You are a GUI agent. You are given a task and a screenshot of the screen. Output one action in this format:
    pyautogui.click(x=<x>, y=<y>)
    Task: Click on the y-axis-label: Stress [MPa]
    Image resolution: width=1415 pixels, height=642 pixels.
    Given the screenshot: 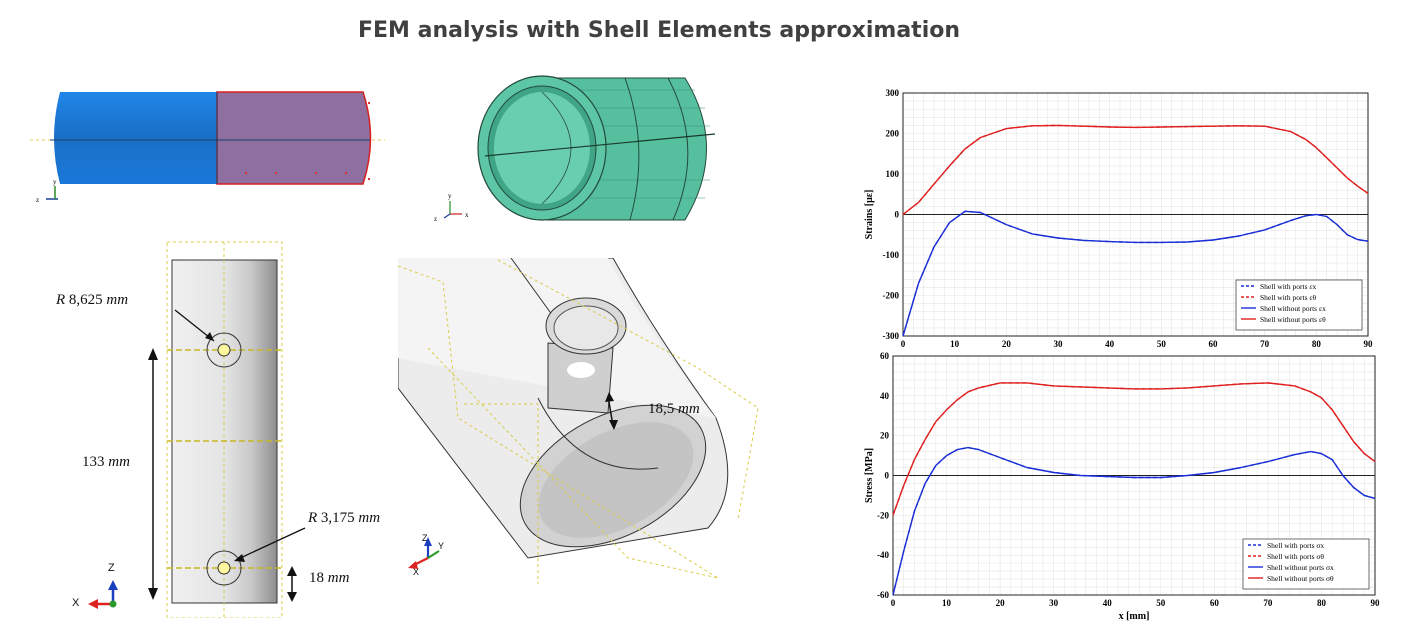 What is the action you would take?
    pyautogui.click(x=869, y=475)
    